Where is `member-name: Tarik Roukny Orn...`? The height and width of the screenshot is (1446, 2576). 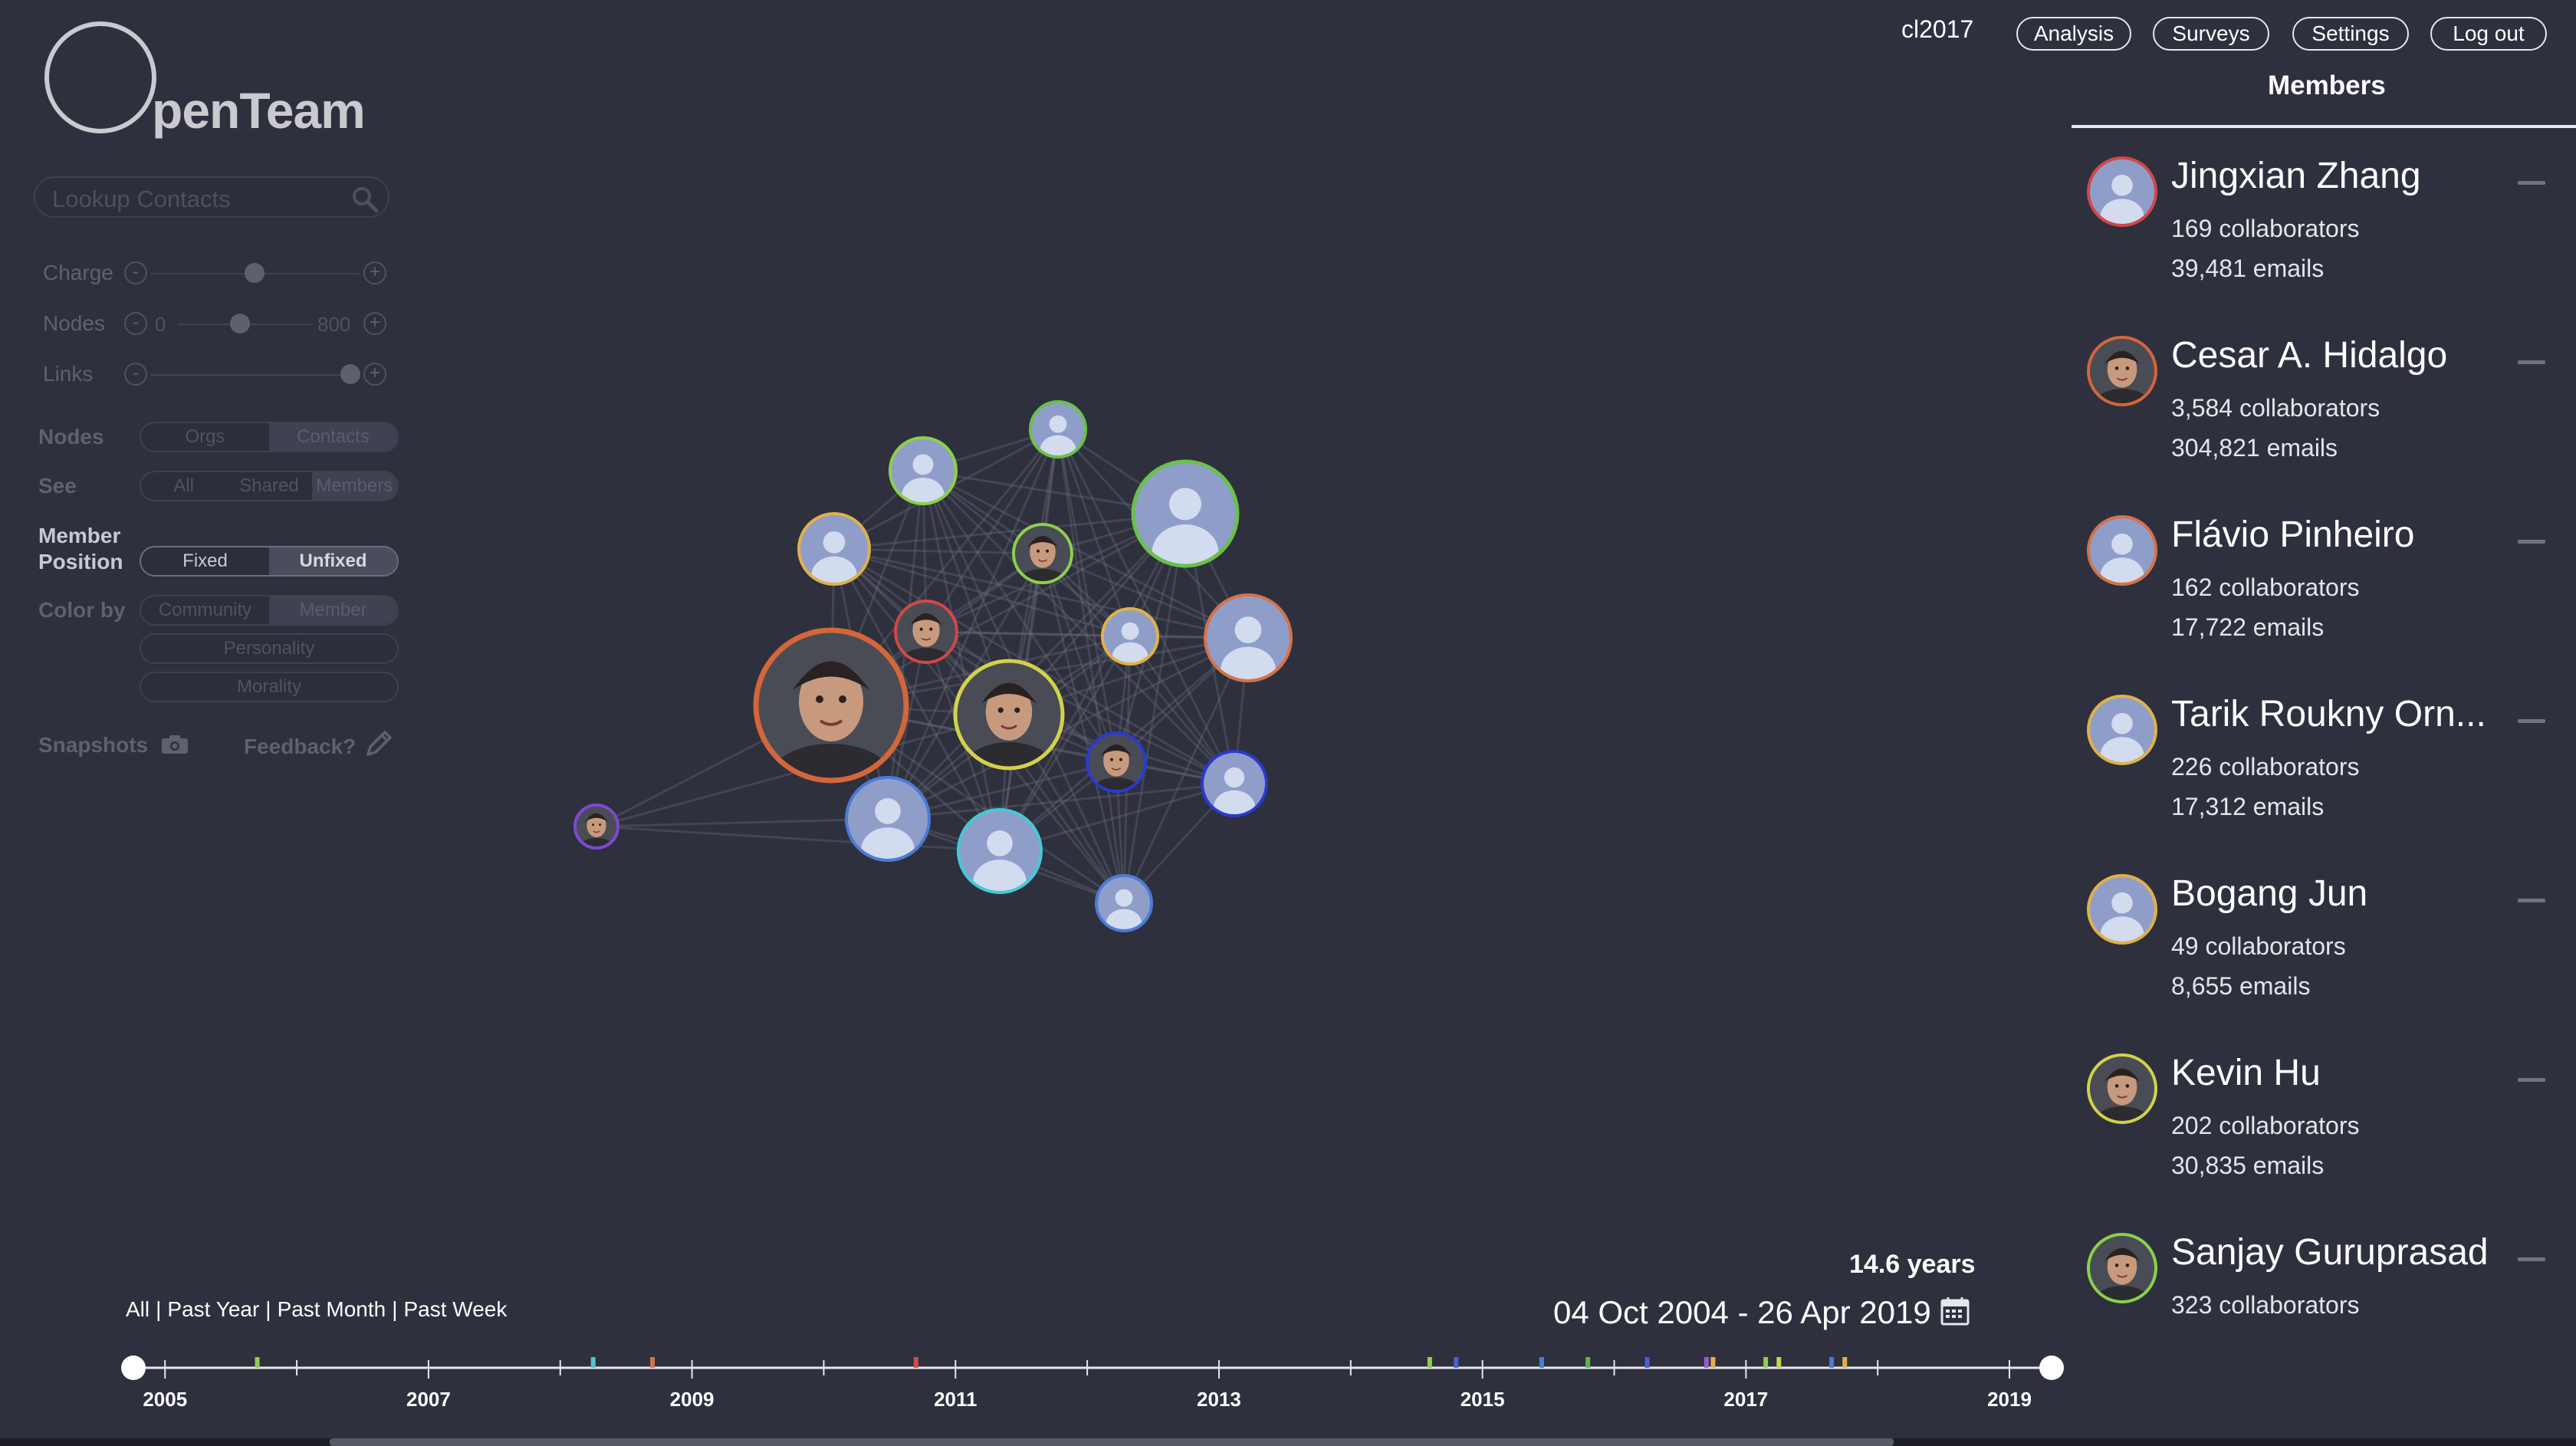 member-name: Tarik Roukny Orn... is located at coordinates (2329, 715).